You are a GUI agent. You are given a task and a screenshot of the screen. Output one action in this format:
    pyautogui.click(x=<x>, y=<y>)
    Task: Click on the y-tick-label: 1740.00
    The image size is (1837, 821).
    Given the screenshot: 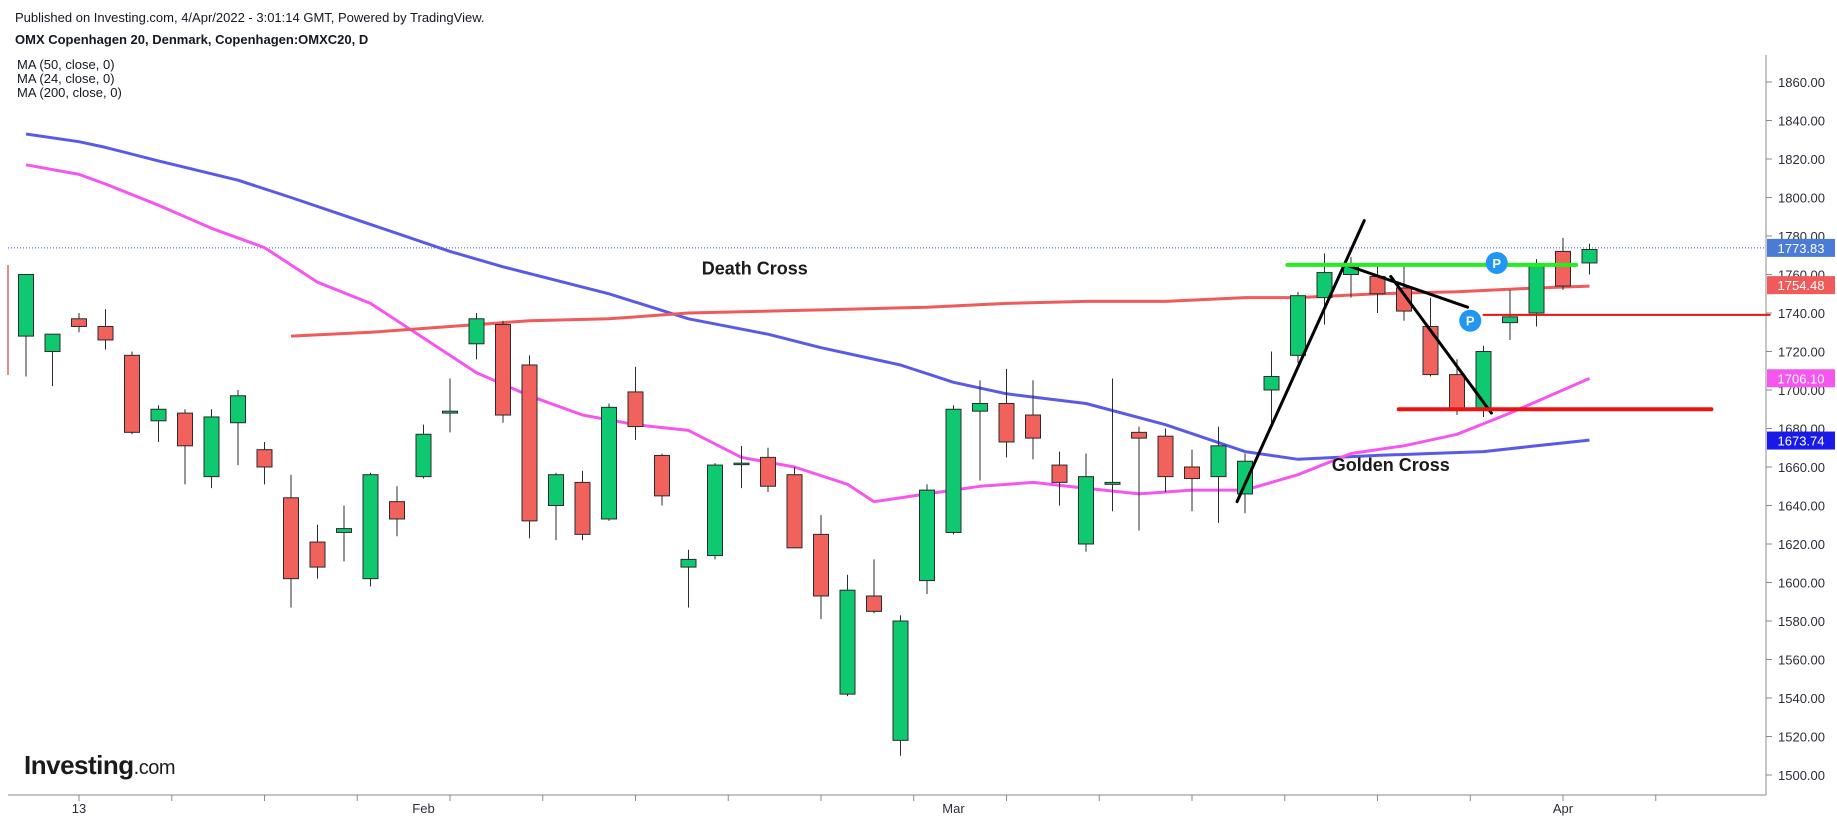 What is the action you would take?
    pyautogui.click(x=1801, y=313)
    